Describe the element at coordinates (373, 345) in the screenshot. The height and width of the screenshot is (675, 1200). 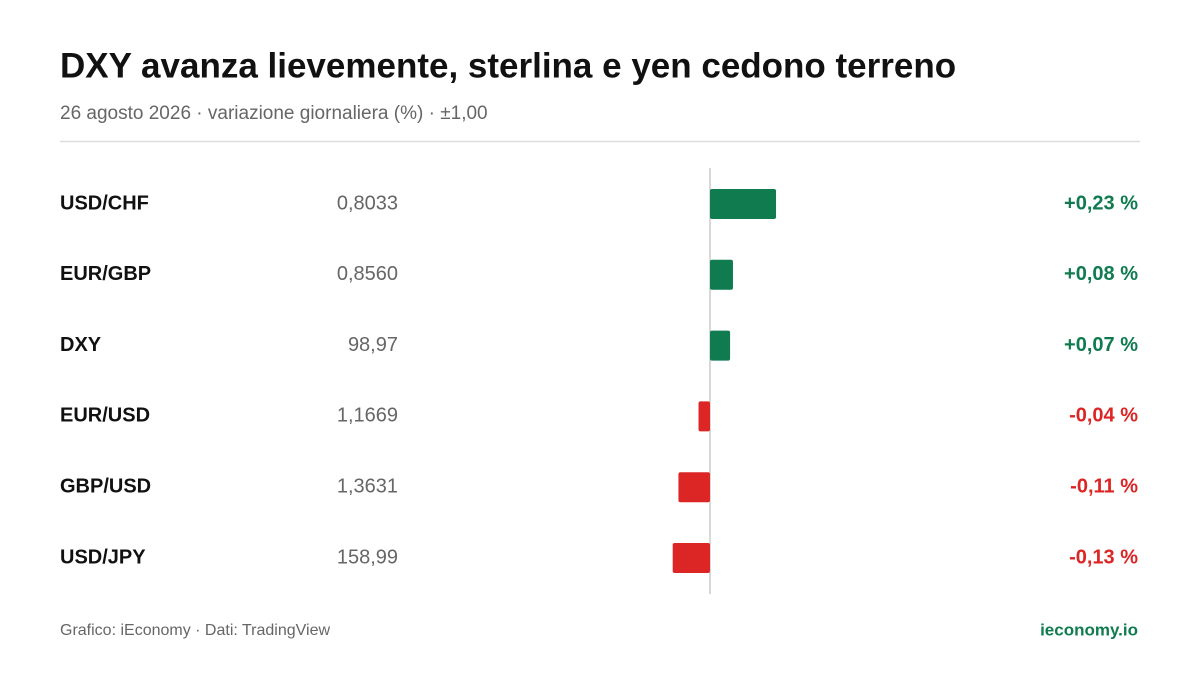
I see `price: 98,97` at that location.